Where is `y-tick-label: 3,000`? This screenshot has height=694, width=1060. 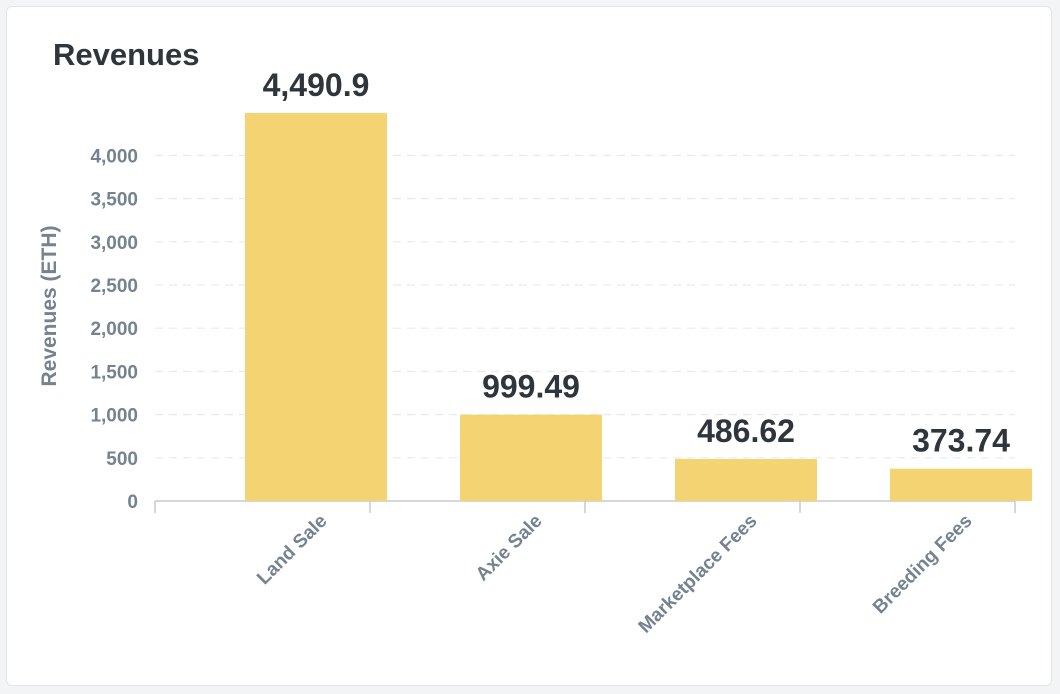 y-tick-label: 3,000 is located at coordinates (114, 243).